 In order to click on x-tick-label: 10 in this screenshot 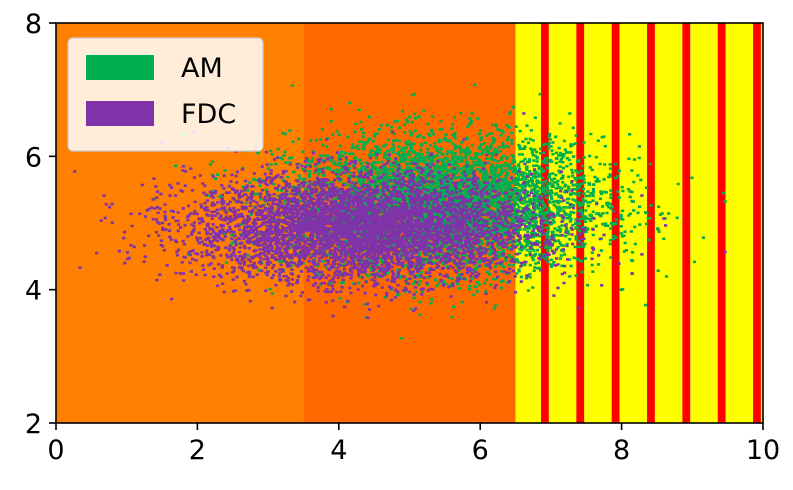, I will do `click(763, 450)`.